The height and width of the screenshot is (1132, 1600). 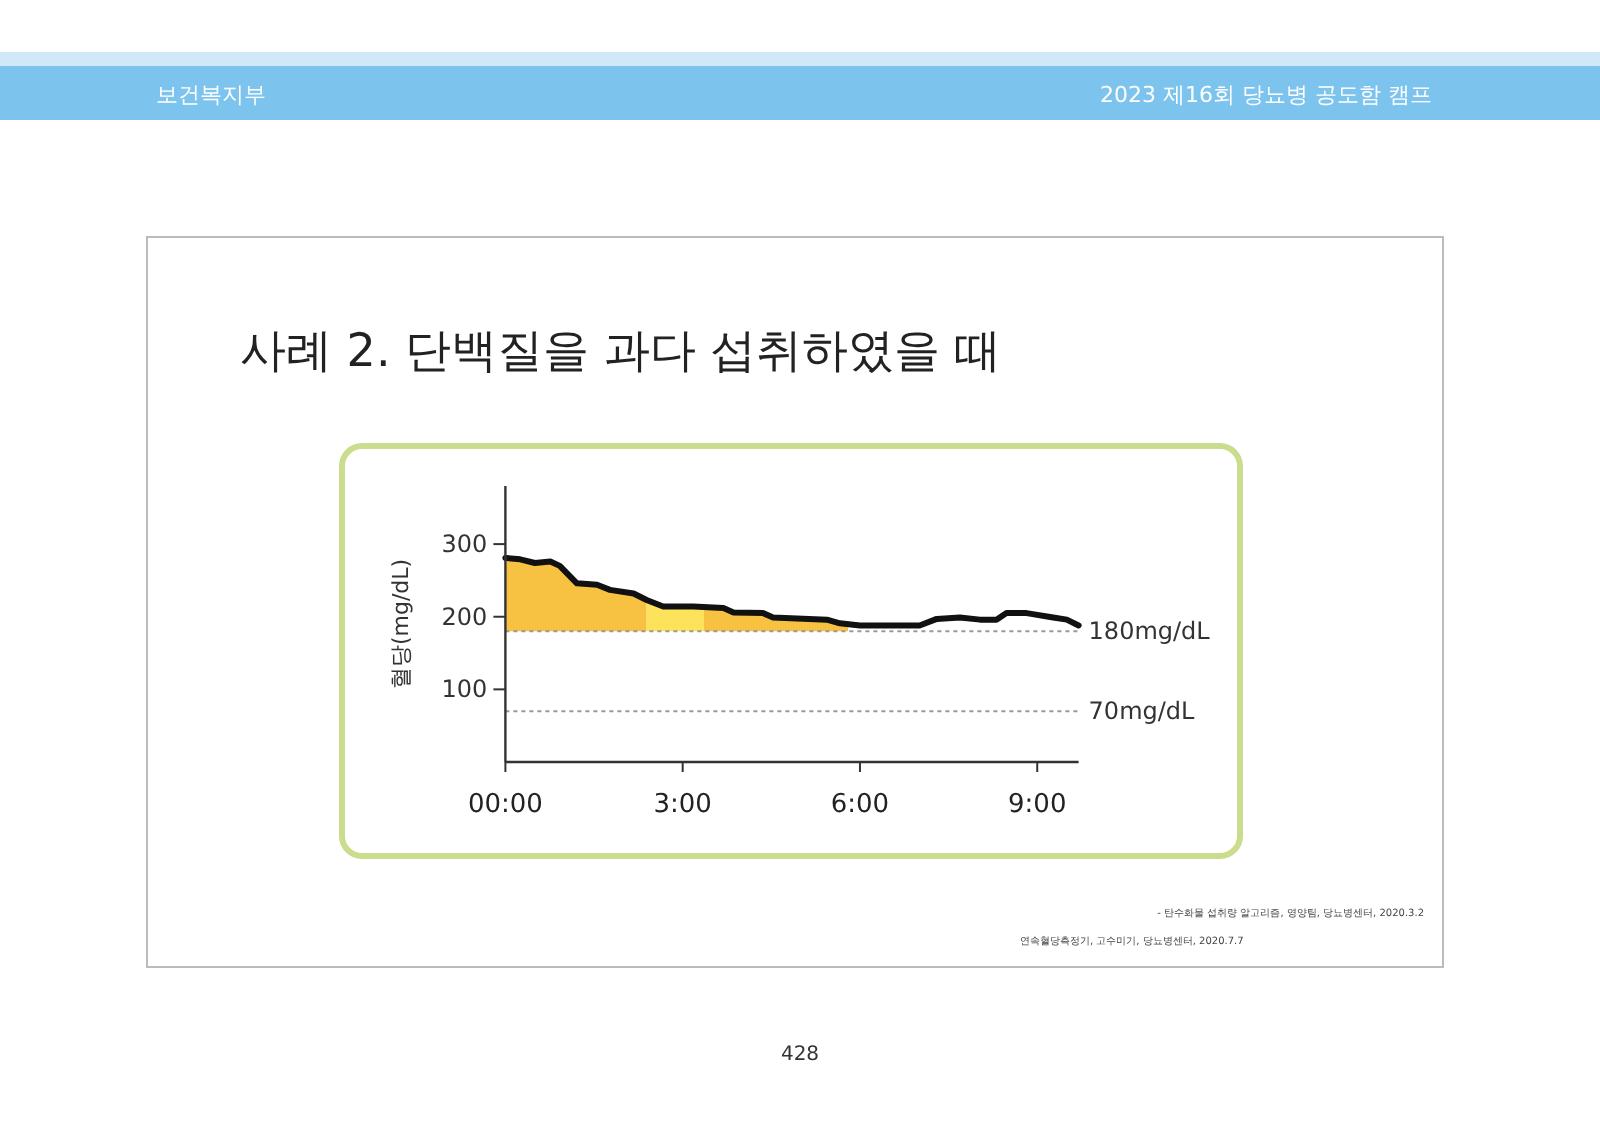 I want to click on title: 사례 2. 단백질을 과다 섭취하였을 때, so click(x=620, y=352).